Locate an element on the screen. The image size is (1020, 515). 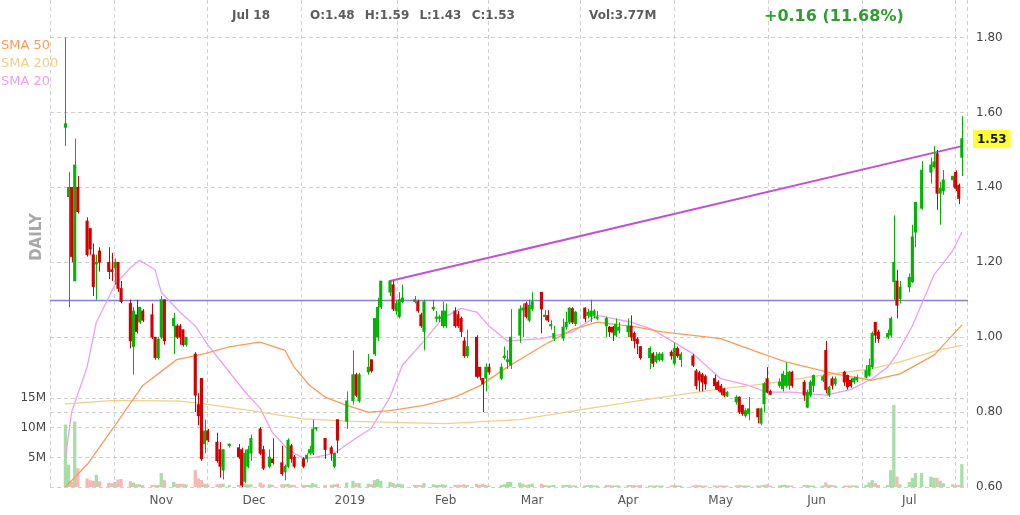
text: DAILY is located at coordinates (35, 236).